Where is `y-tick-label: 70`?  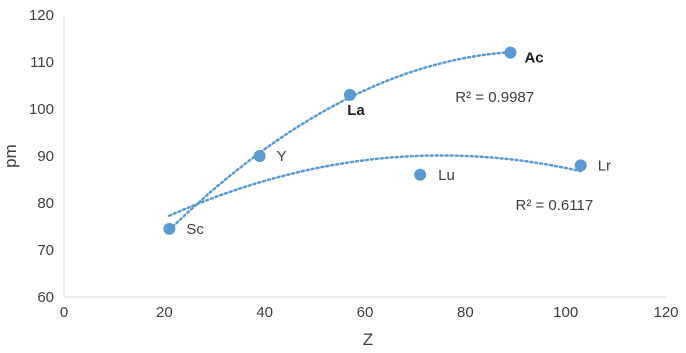 y-tick-label: 70 is located at coordinates (45, 250).